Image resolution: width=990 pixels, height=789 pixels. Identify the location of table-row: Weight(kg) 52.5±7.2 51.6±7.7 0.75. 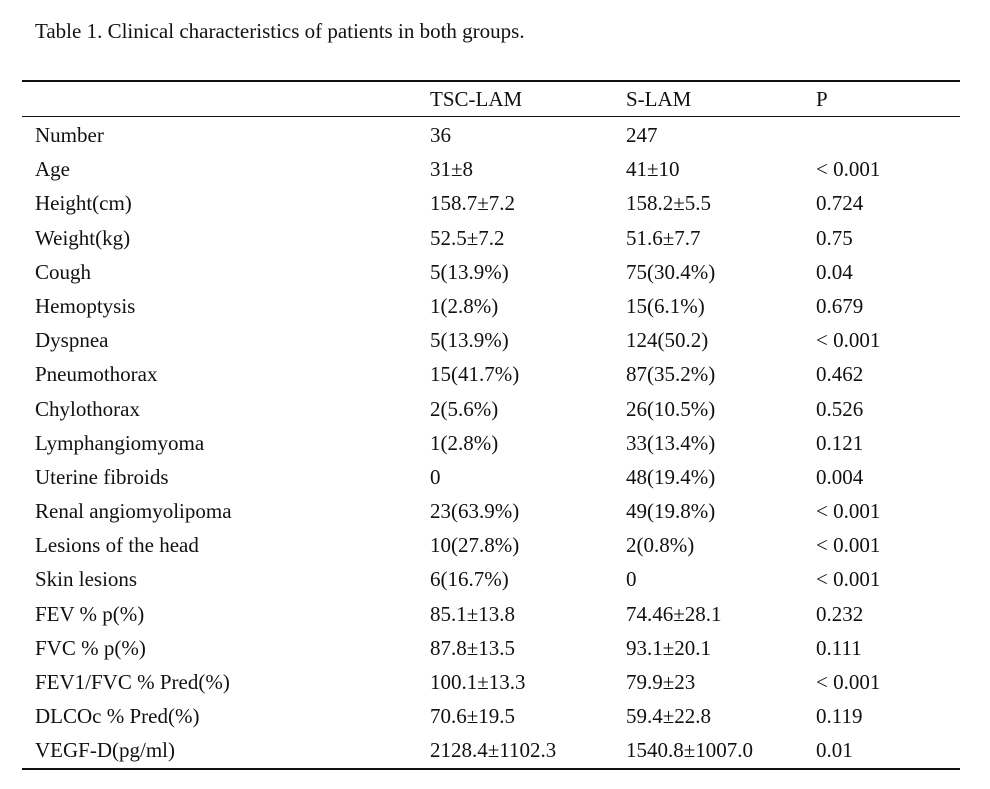
(491, 238).